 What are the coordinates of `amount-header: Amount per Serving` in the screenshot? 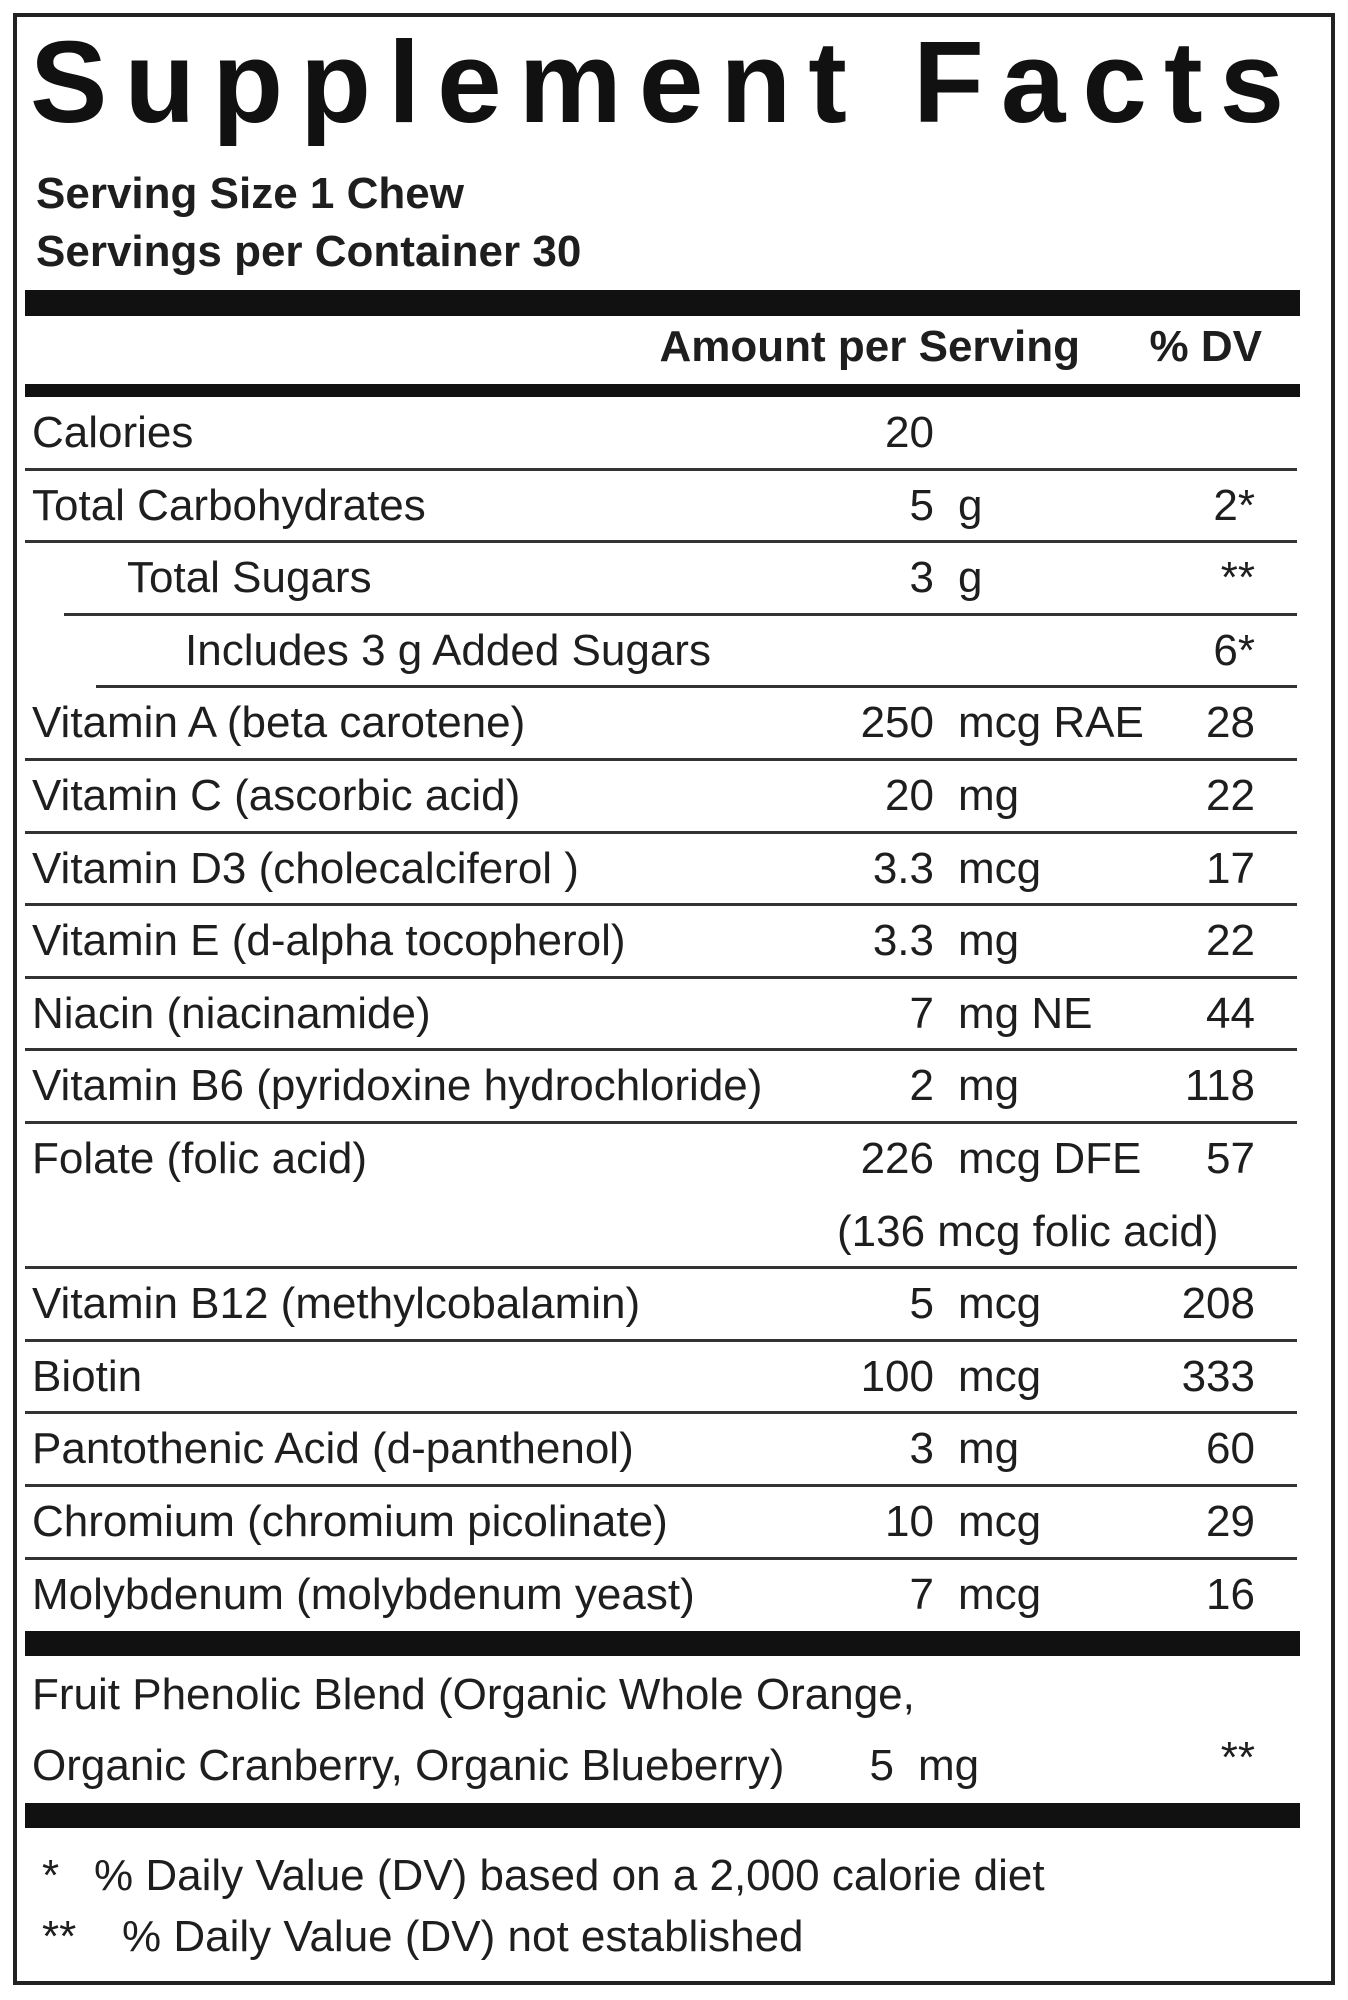 It's located at (870, 346).